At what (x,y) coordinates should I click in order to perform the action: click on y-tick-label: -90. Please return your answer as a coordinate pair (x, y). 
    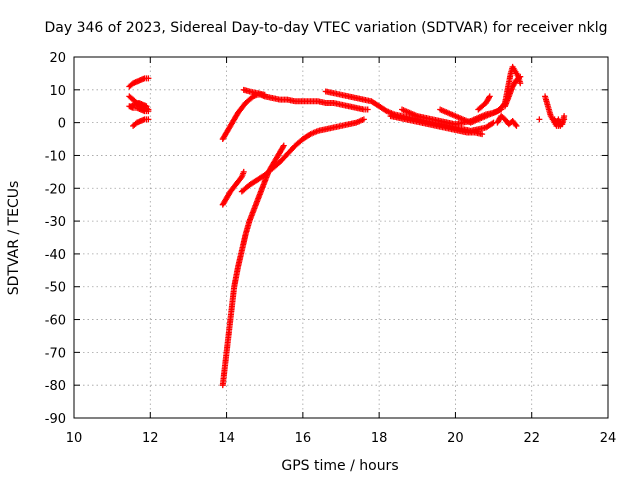
    Looking at the image, I should click on (55, 419).